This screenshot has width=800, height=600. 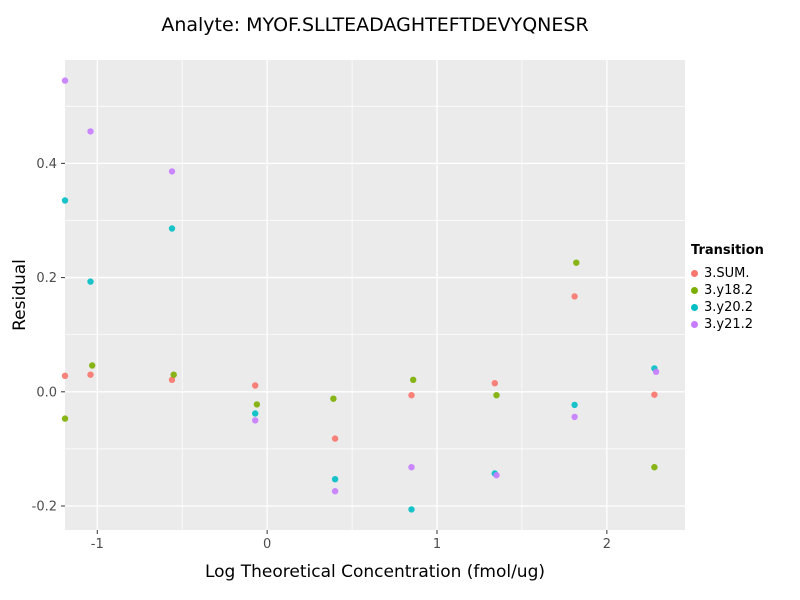 What do you see at coordinates (44, 507) in the screenshot?
I see `y-tick-label: -0.2` at bounding box center [44, 507].